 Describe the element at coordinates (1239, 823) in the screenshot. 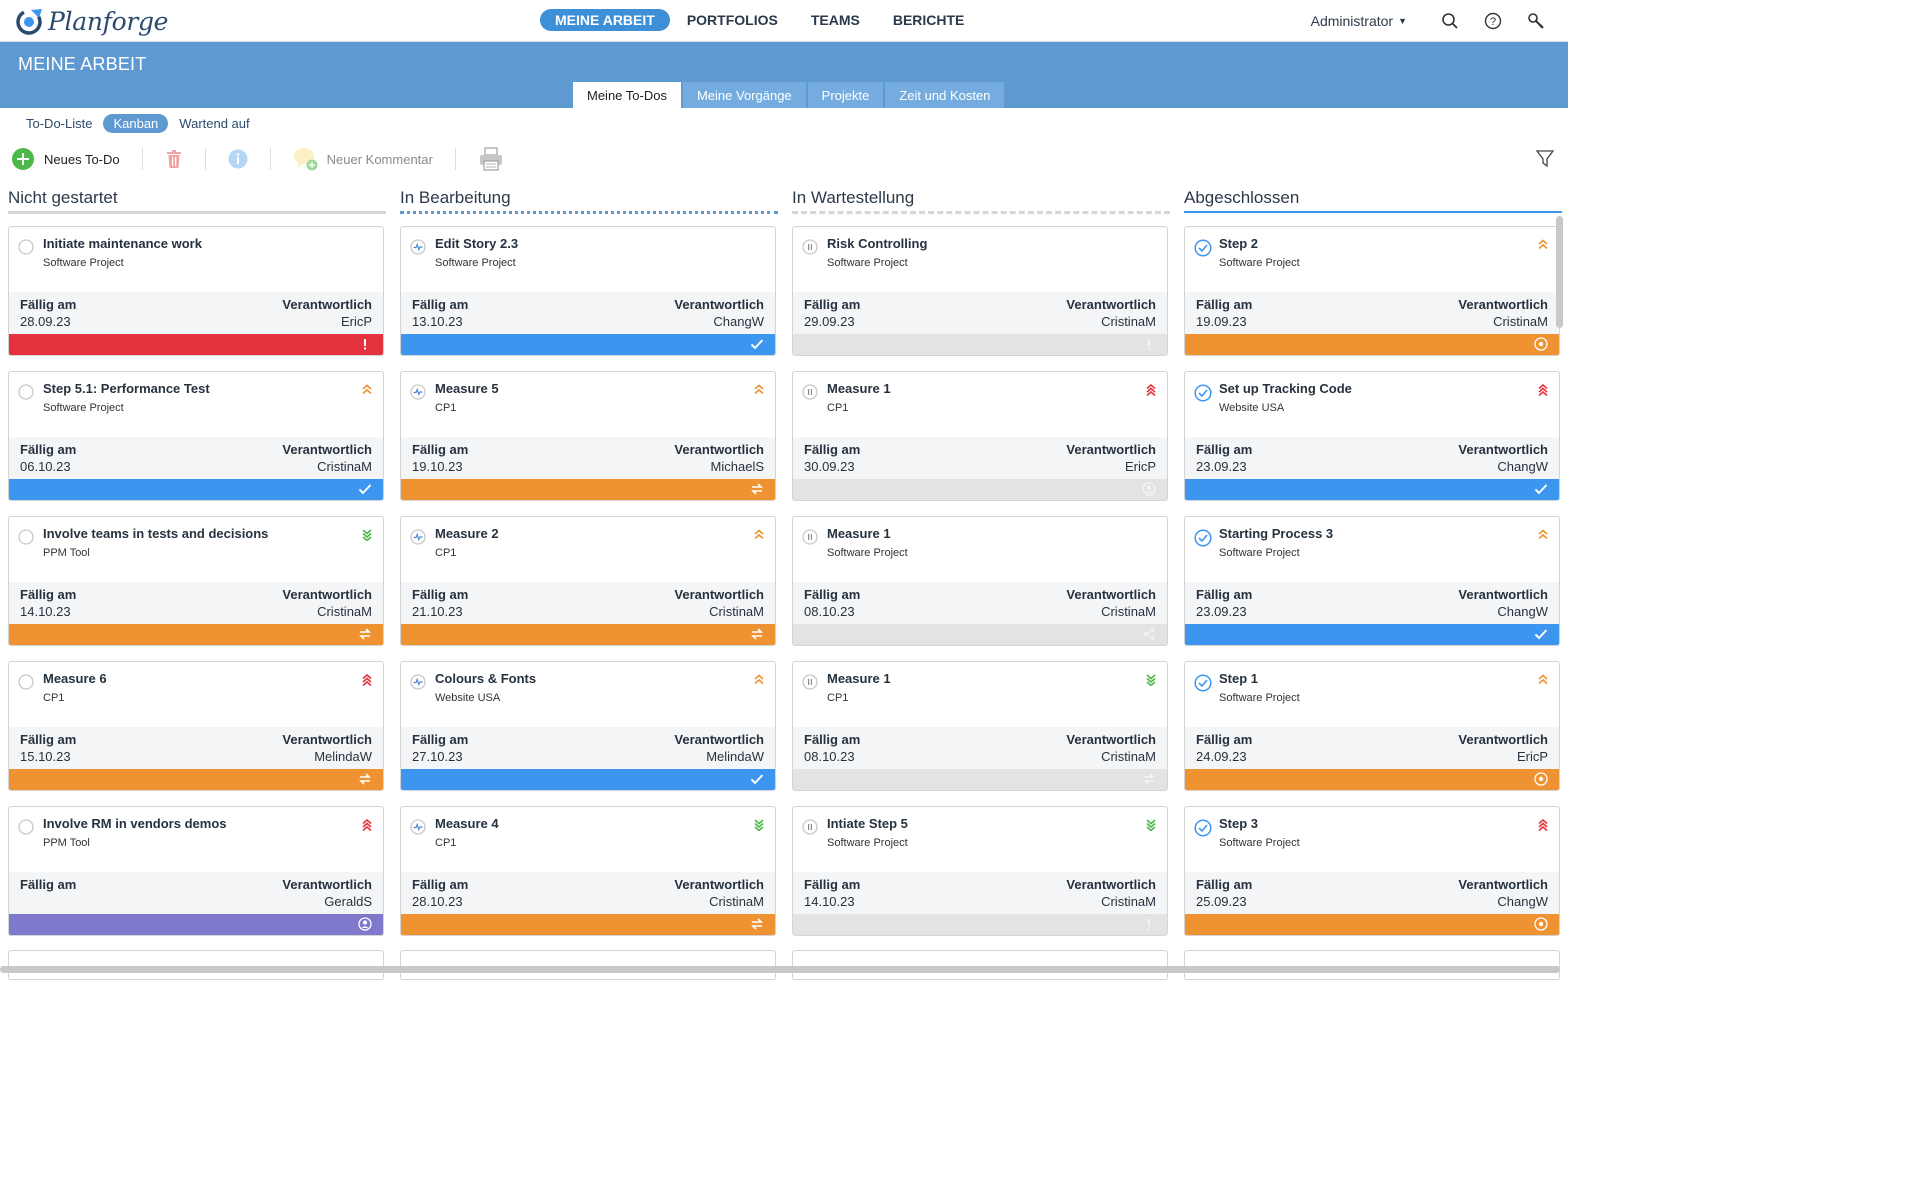

I see `card-title: Step 3` at that location.